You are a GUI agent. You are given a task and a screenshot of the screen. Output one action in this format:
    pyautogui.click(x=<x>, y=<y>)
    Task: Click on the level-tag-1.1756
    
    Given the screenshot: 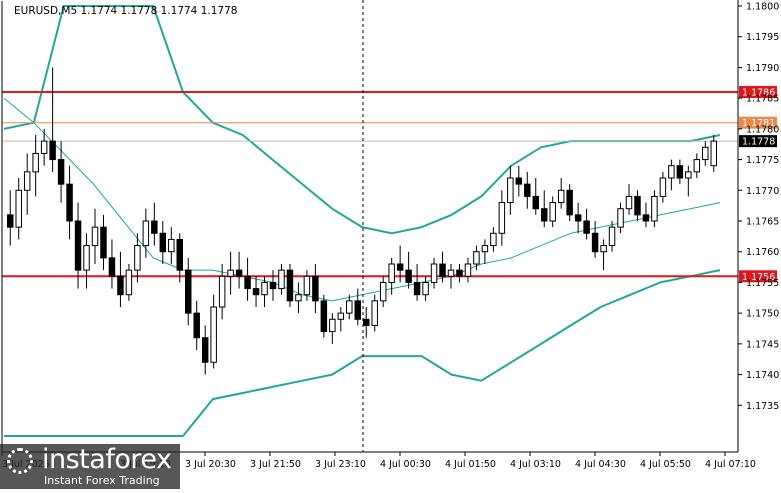 What is the action you would take?
    pyautogui.click(x=758, y=276)
    